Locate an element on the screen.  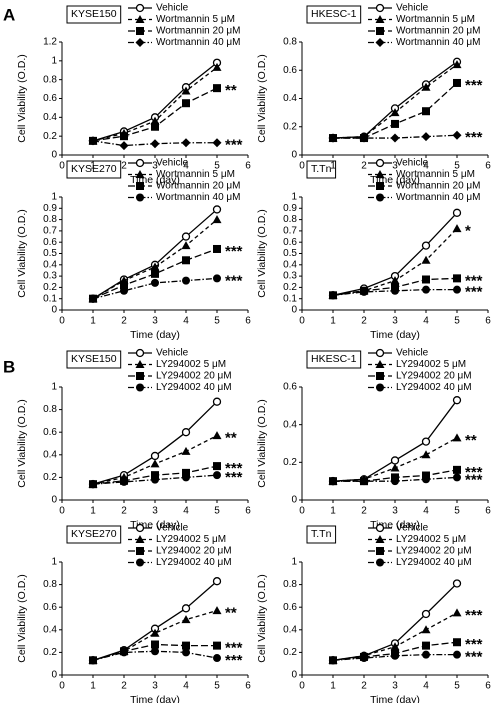
panel-label: B is located at coordinates (9, 366).